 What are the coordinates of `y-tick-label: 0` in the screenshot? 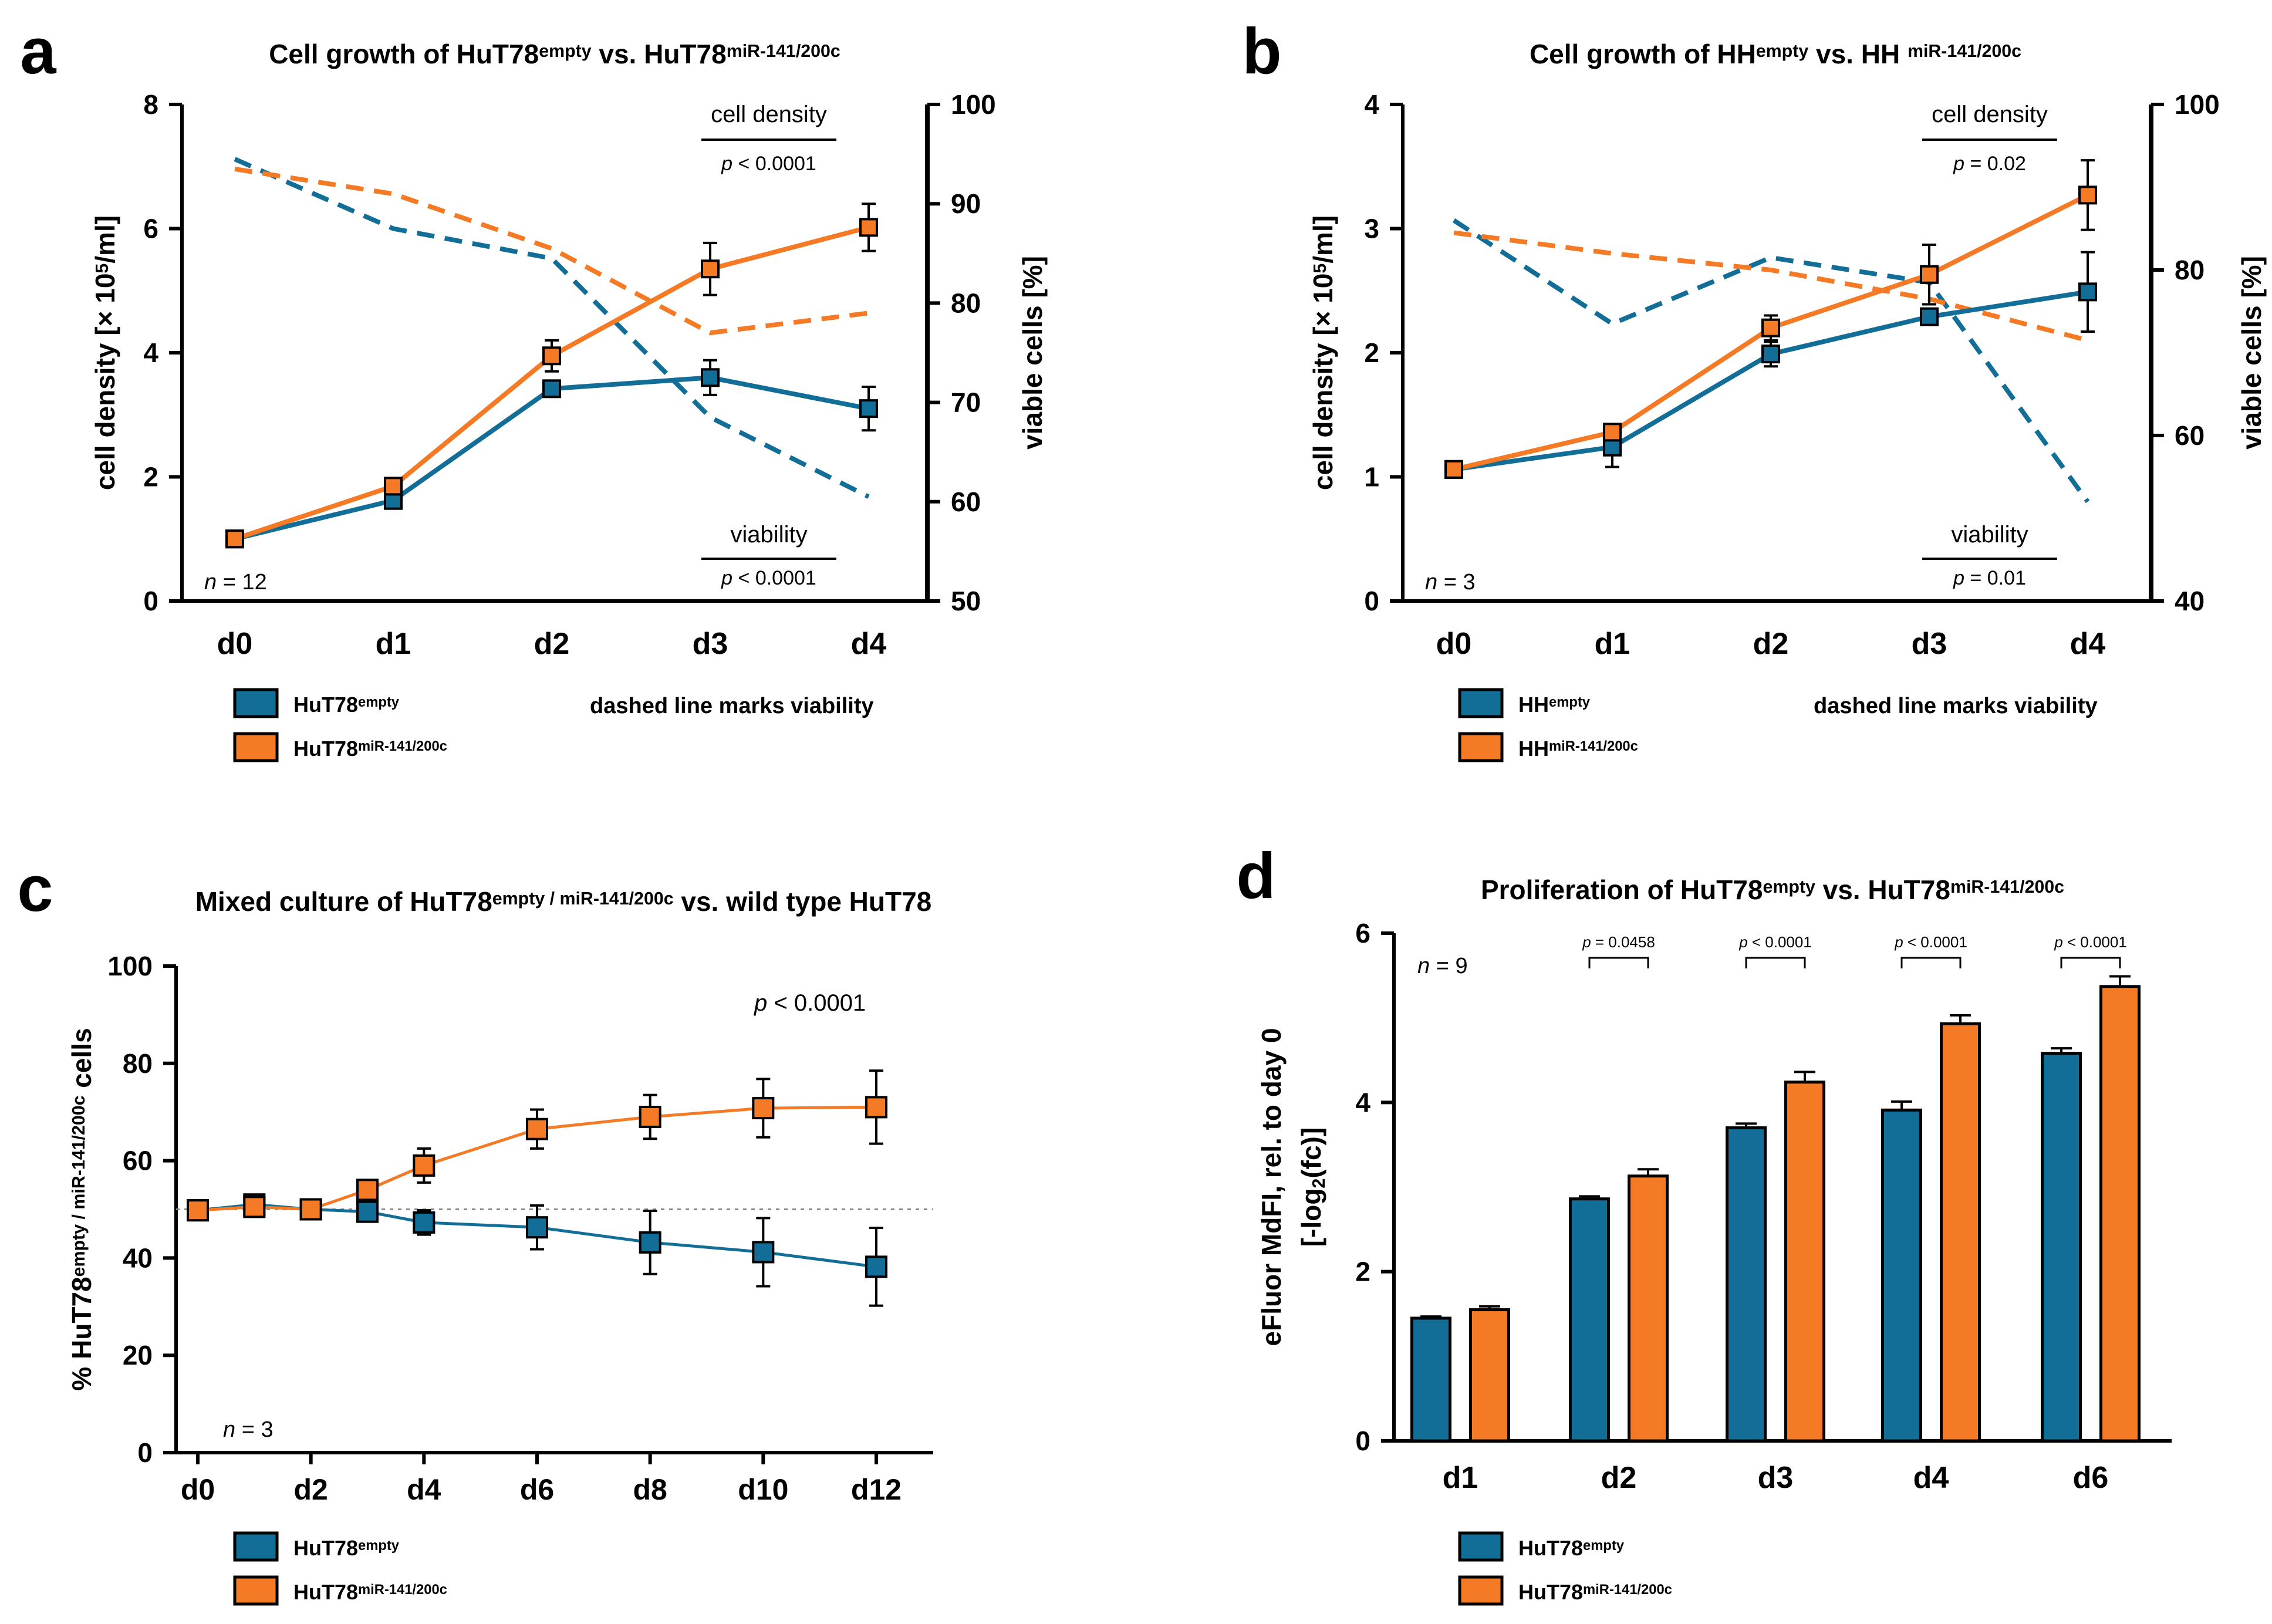 It's located at (150, 601).